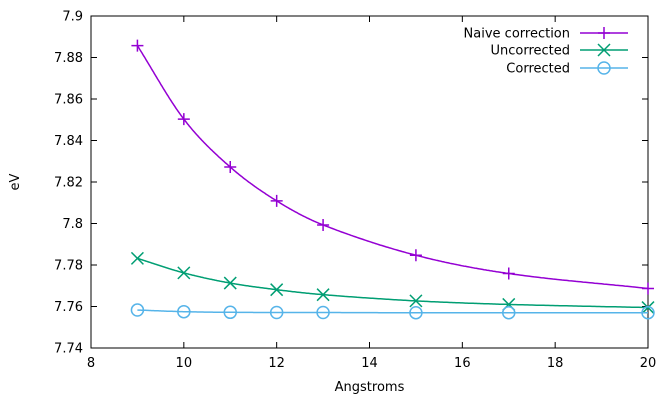  What do you see at coordinates (369, 363) in the screenshot?
I see `x-tick-label: 14` at bounding box center [369, 363].